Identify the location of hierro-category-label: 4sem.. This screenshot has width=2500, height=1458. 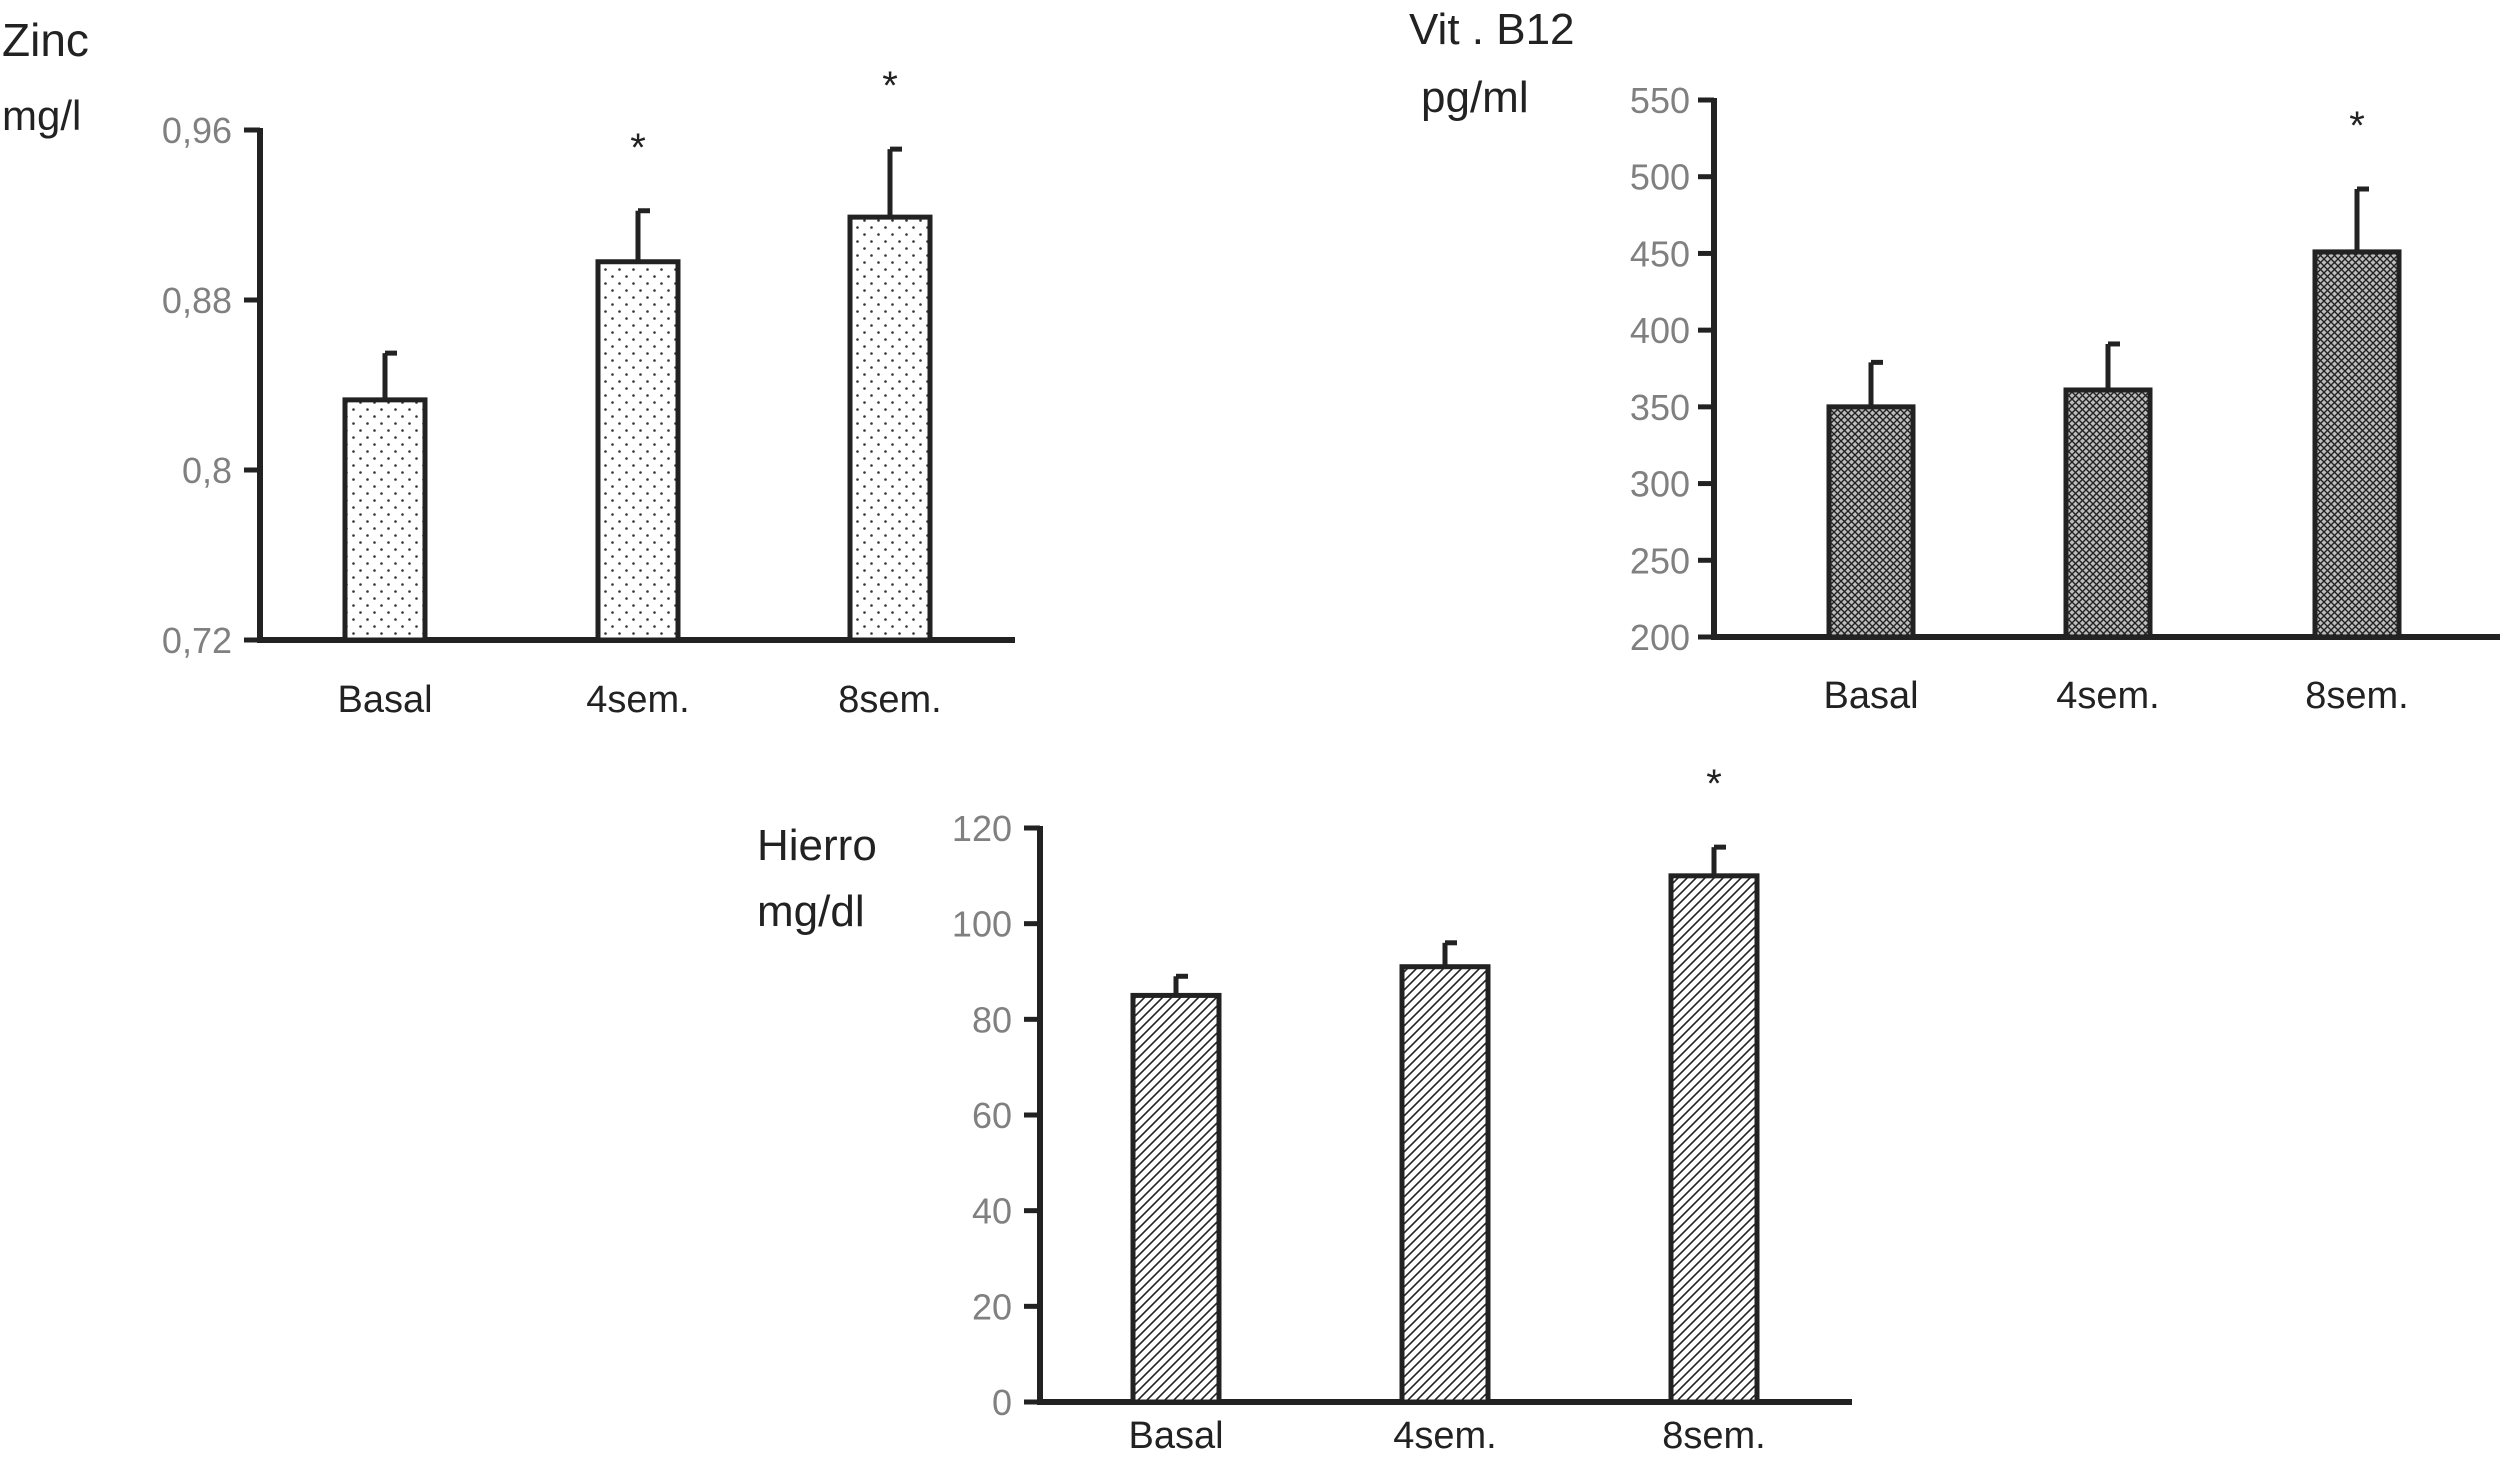
(1444, 1436).